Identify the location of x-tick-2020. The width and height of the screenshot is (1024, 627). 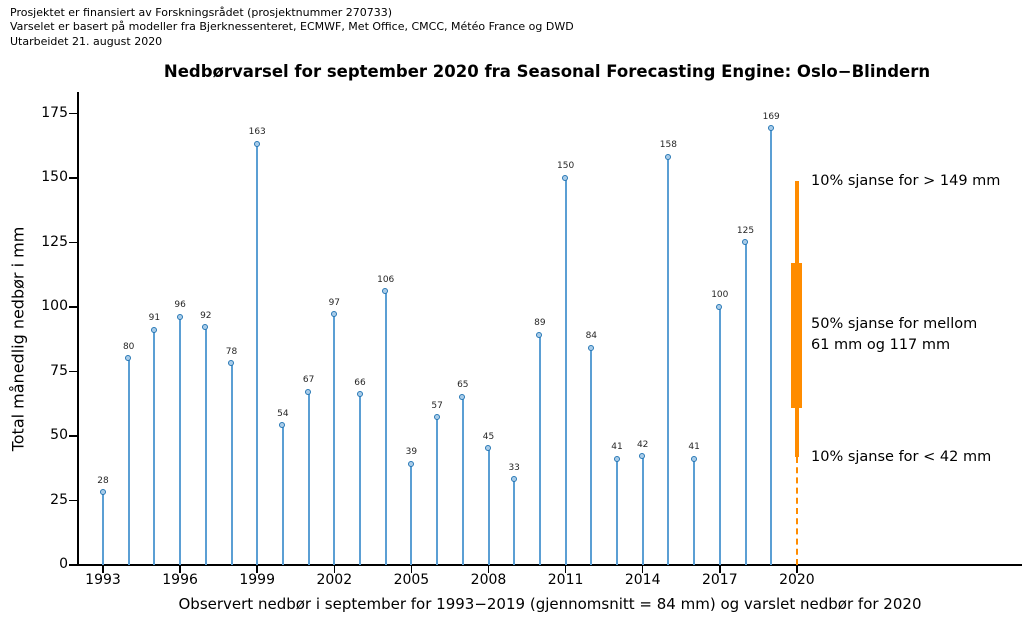
(797, 569).